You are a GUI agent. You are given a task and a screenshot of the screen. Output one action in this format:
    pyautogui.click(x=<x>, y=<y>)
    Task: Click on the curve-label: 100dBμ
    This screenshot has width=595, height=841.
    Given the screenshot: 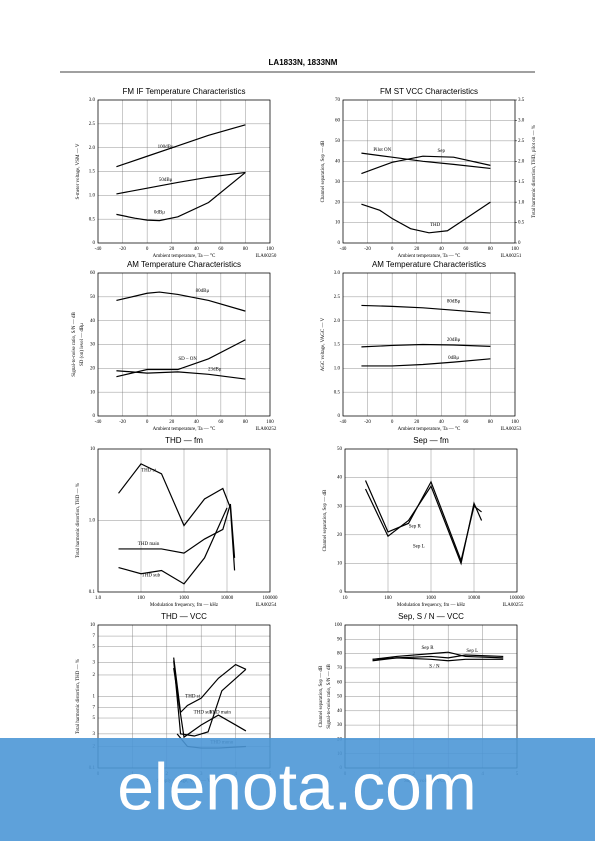 What is the action you would take?
    pyautogui.click(x=166, y=147)
    